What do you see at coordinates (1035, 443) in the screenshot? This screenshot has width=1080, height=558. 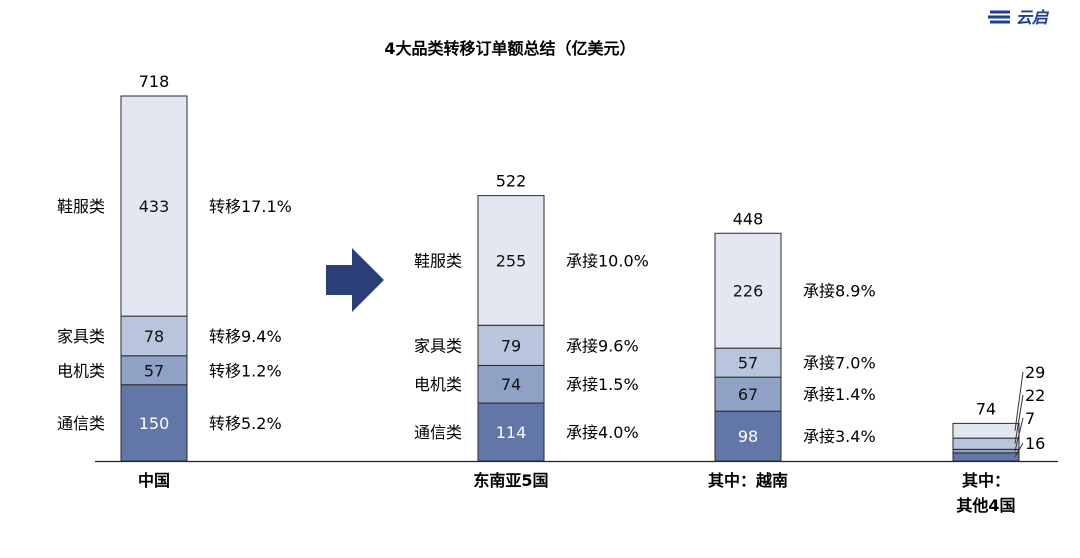 I see `segment-value-label: 16` at bounding box center [1035, 443].